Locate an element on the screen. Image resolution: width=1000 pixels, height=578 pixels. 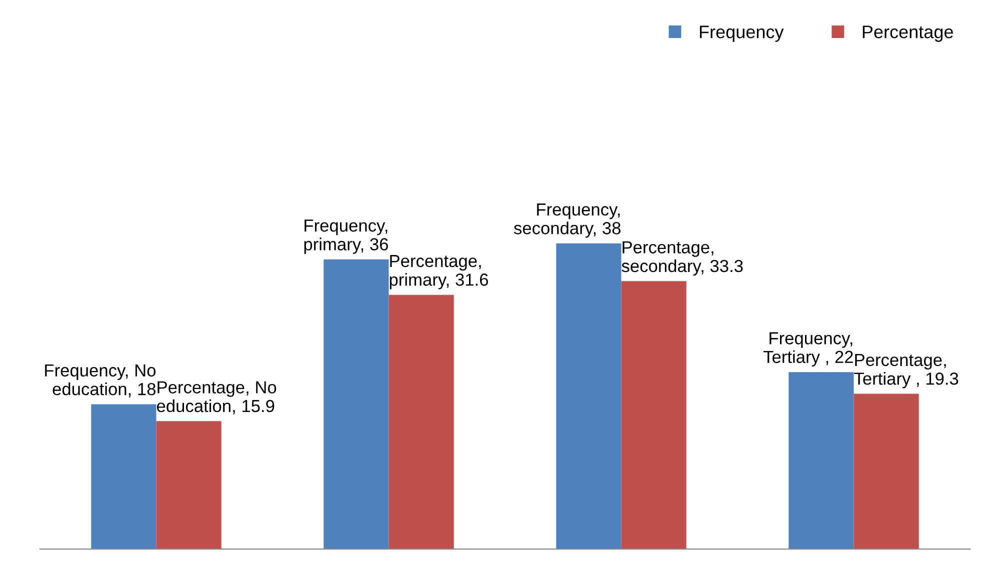
data-label: Frequency, primary, 36 is located at coordinates (346, 237).